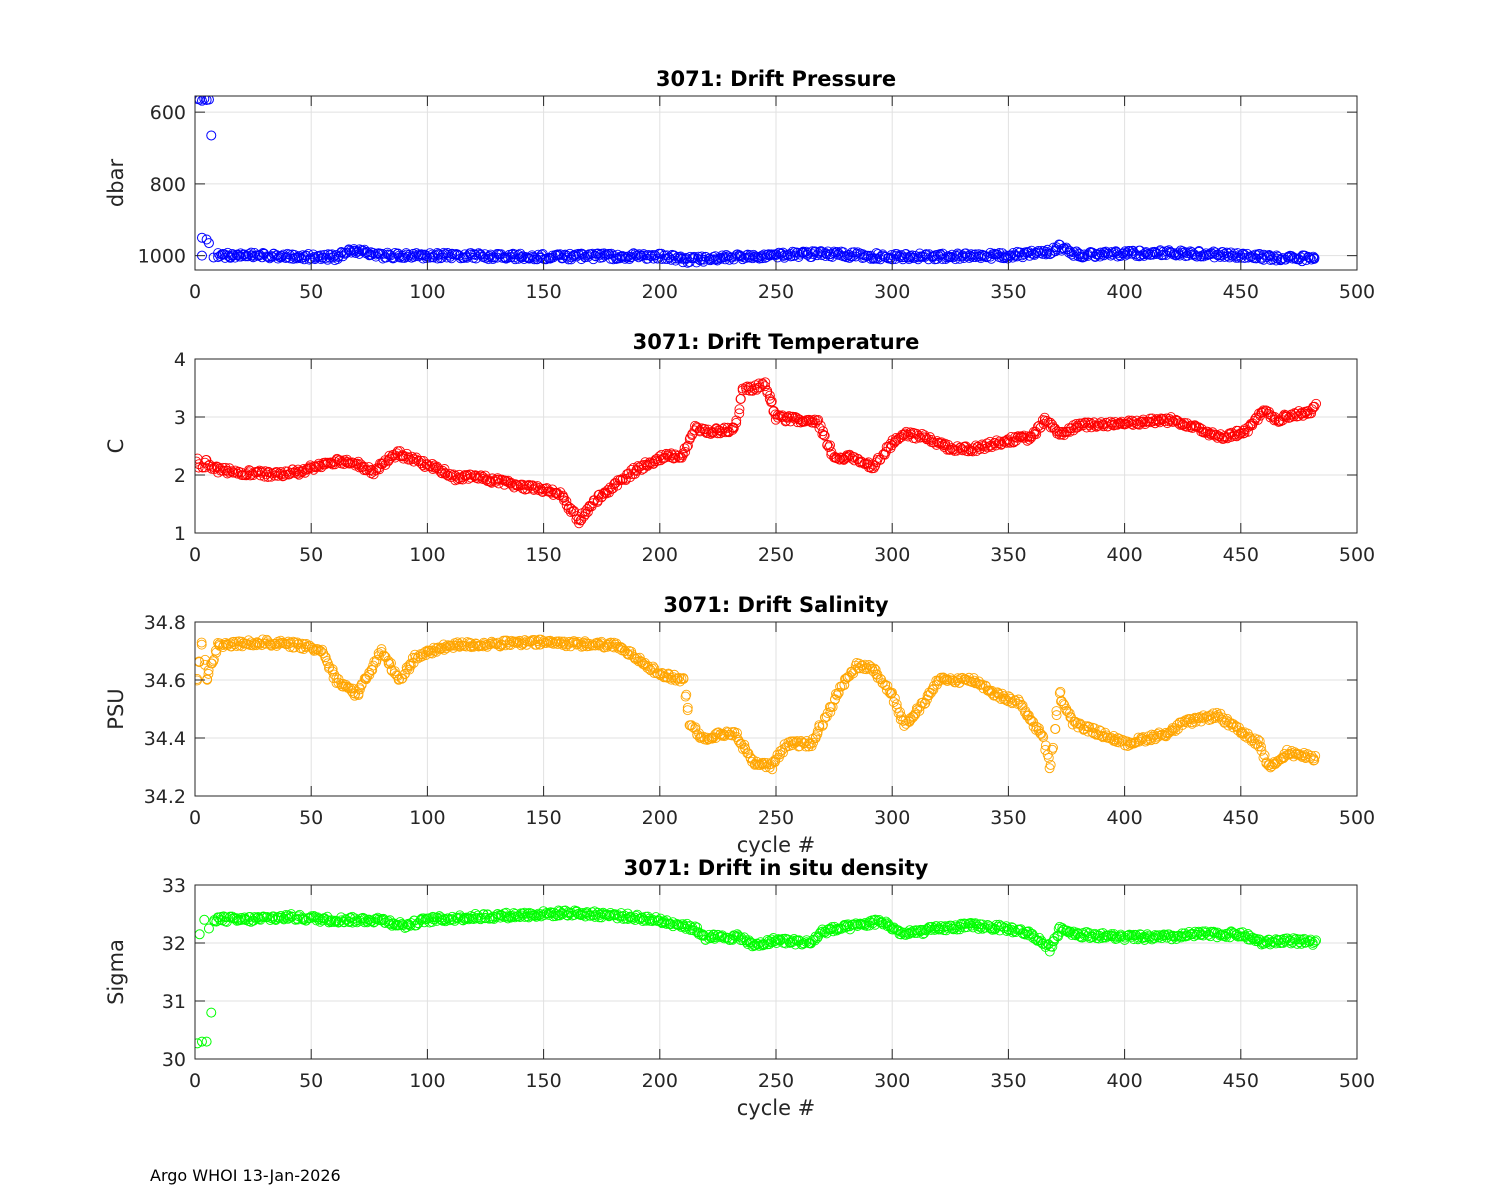 This screenshot has width=1500, height=1200. What do you see at coordinates (758, 977) in the screenshot?
I see `data-markers` at bounding box center [758, 977].